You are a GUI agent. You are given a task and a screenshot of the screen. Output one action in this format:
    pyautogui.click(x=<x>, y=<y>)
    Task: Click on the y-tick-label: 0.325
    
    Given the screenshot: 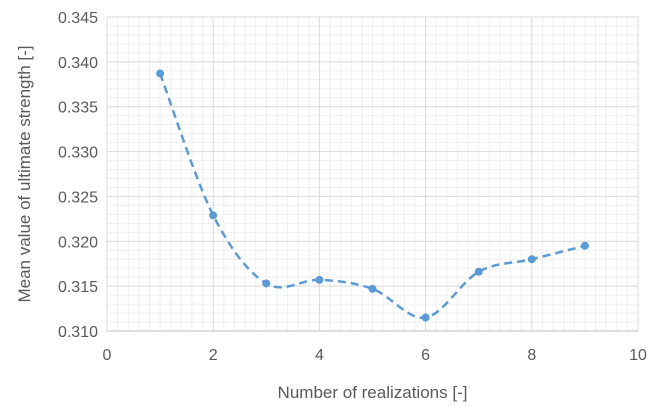 What is the action you would take?
    pyautogui.click(x=78, y=197)
    